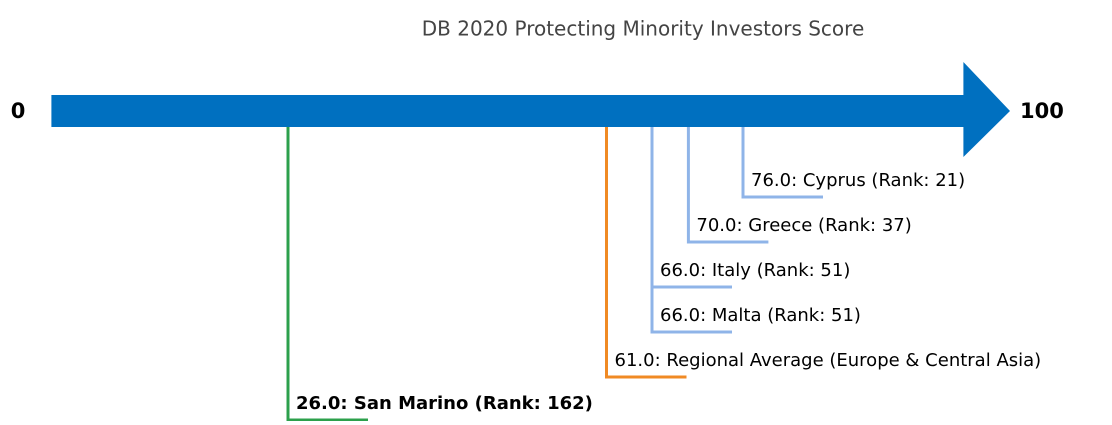 The image size is (1112, 425). Describe the element at coordinates (755, 270) in the screenshot. I see `marker-label: 66.0: Italy (Rank: 51)` at that location.